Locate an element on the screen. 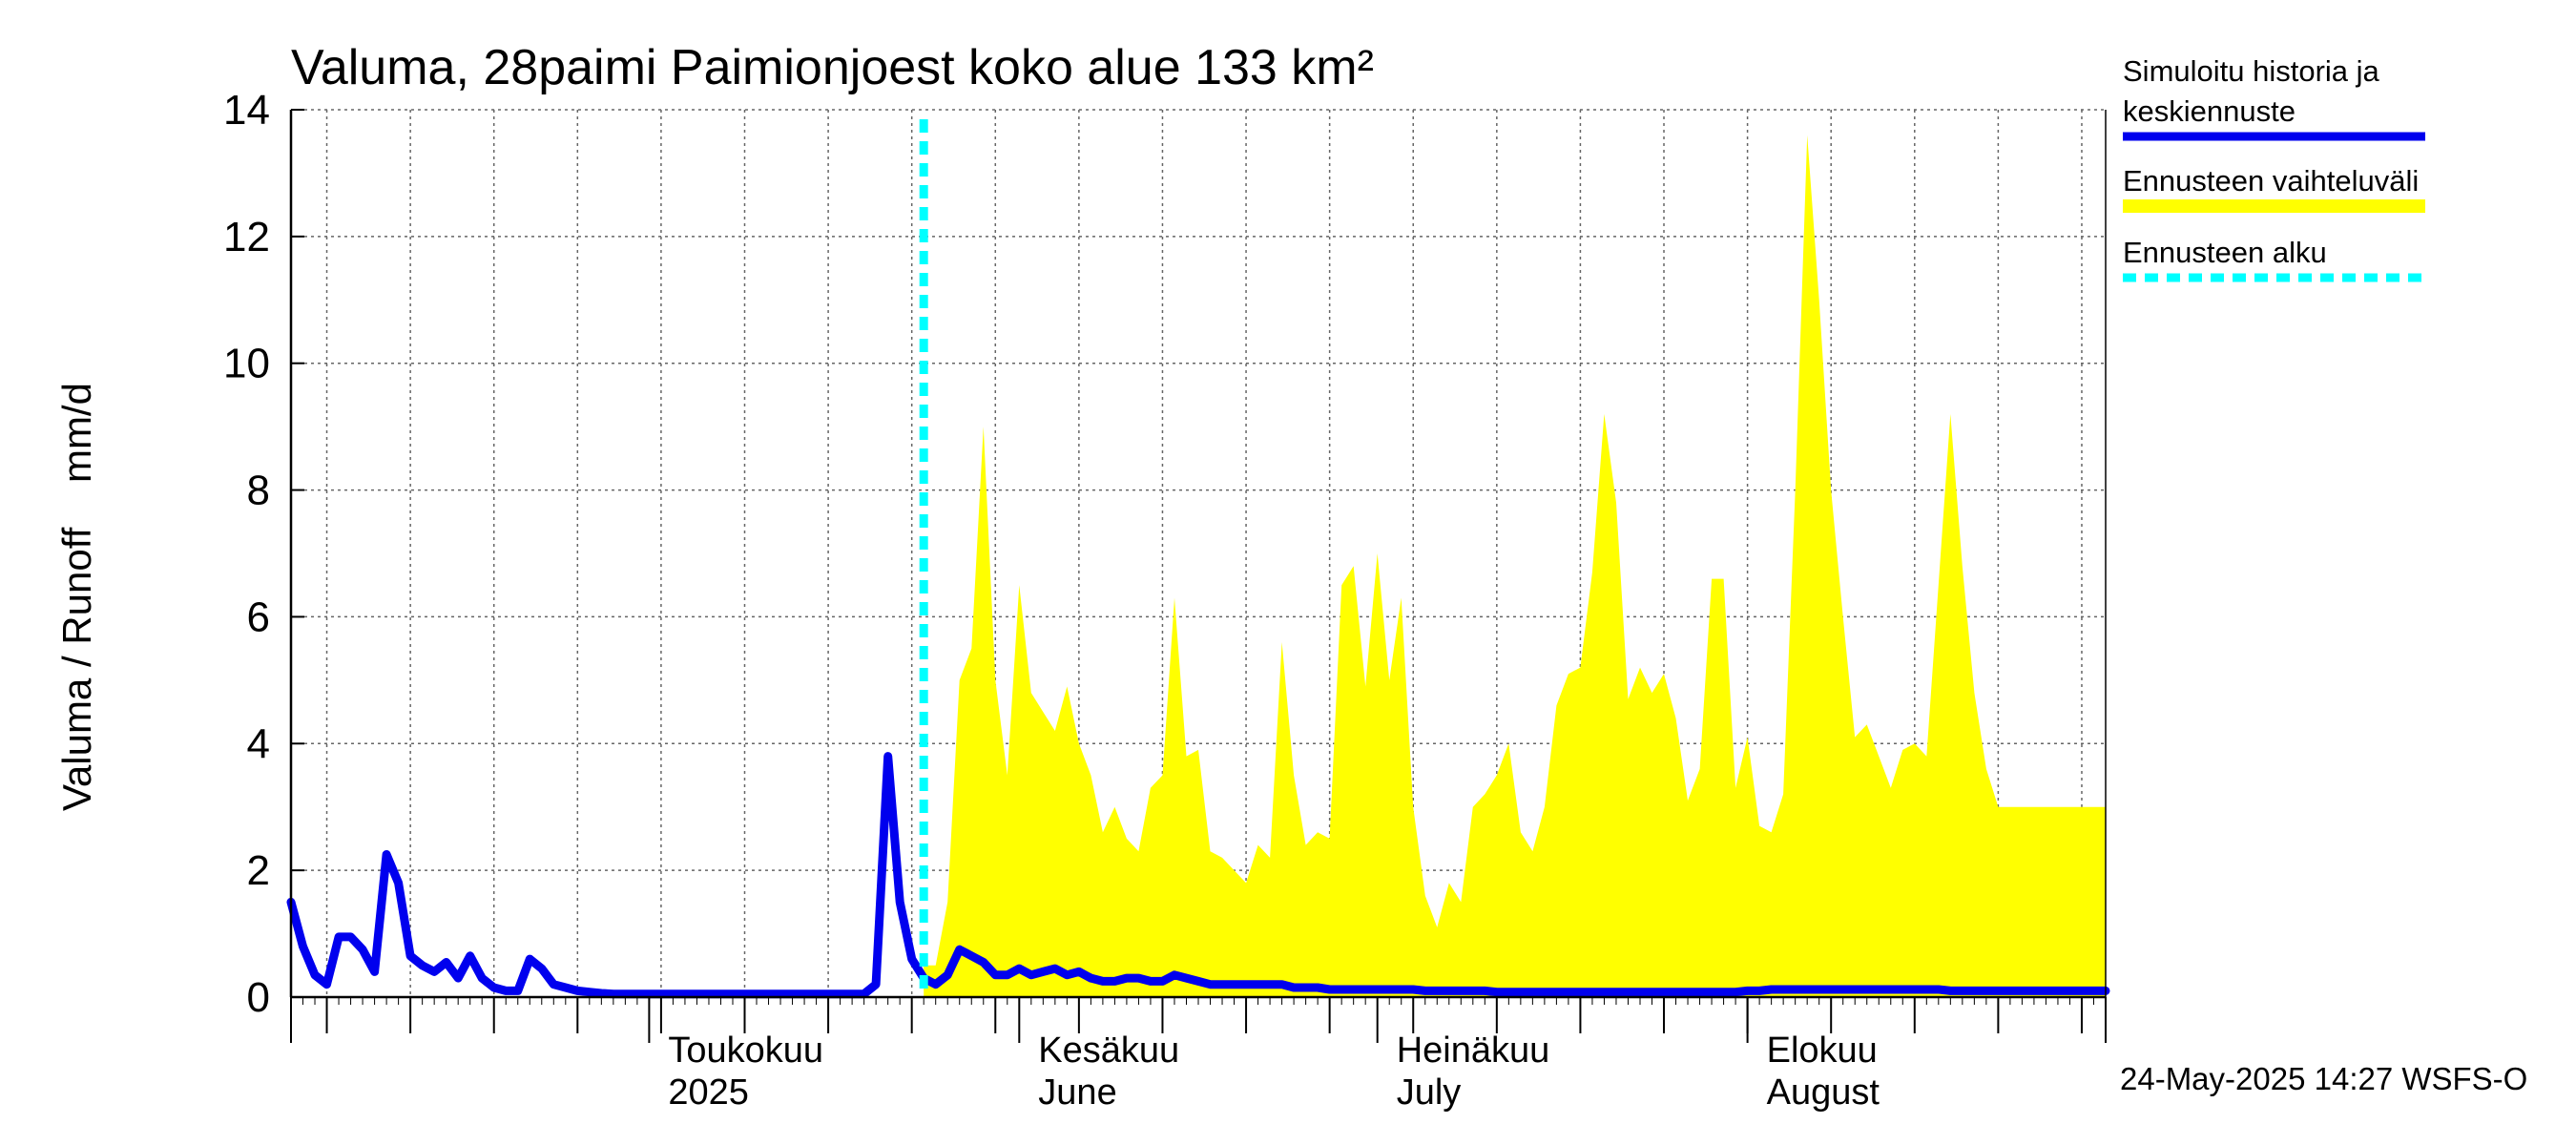 This screenshot has height=1145, width=2576. y-tick-label: 0 is located at coordinates (258, 997).